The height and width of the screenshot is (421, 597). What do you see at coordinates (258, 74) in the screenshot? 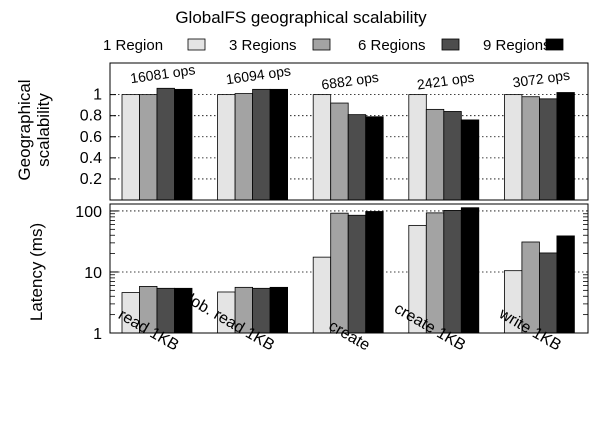
I see `ops-annotation: 16094 ops` at bounding box center [258, 74].